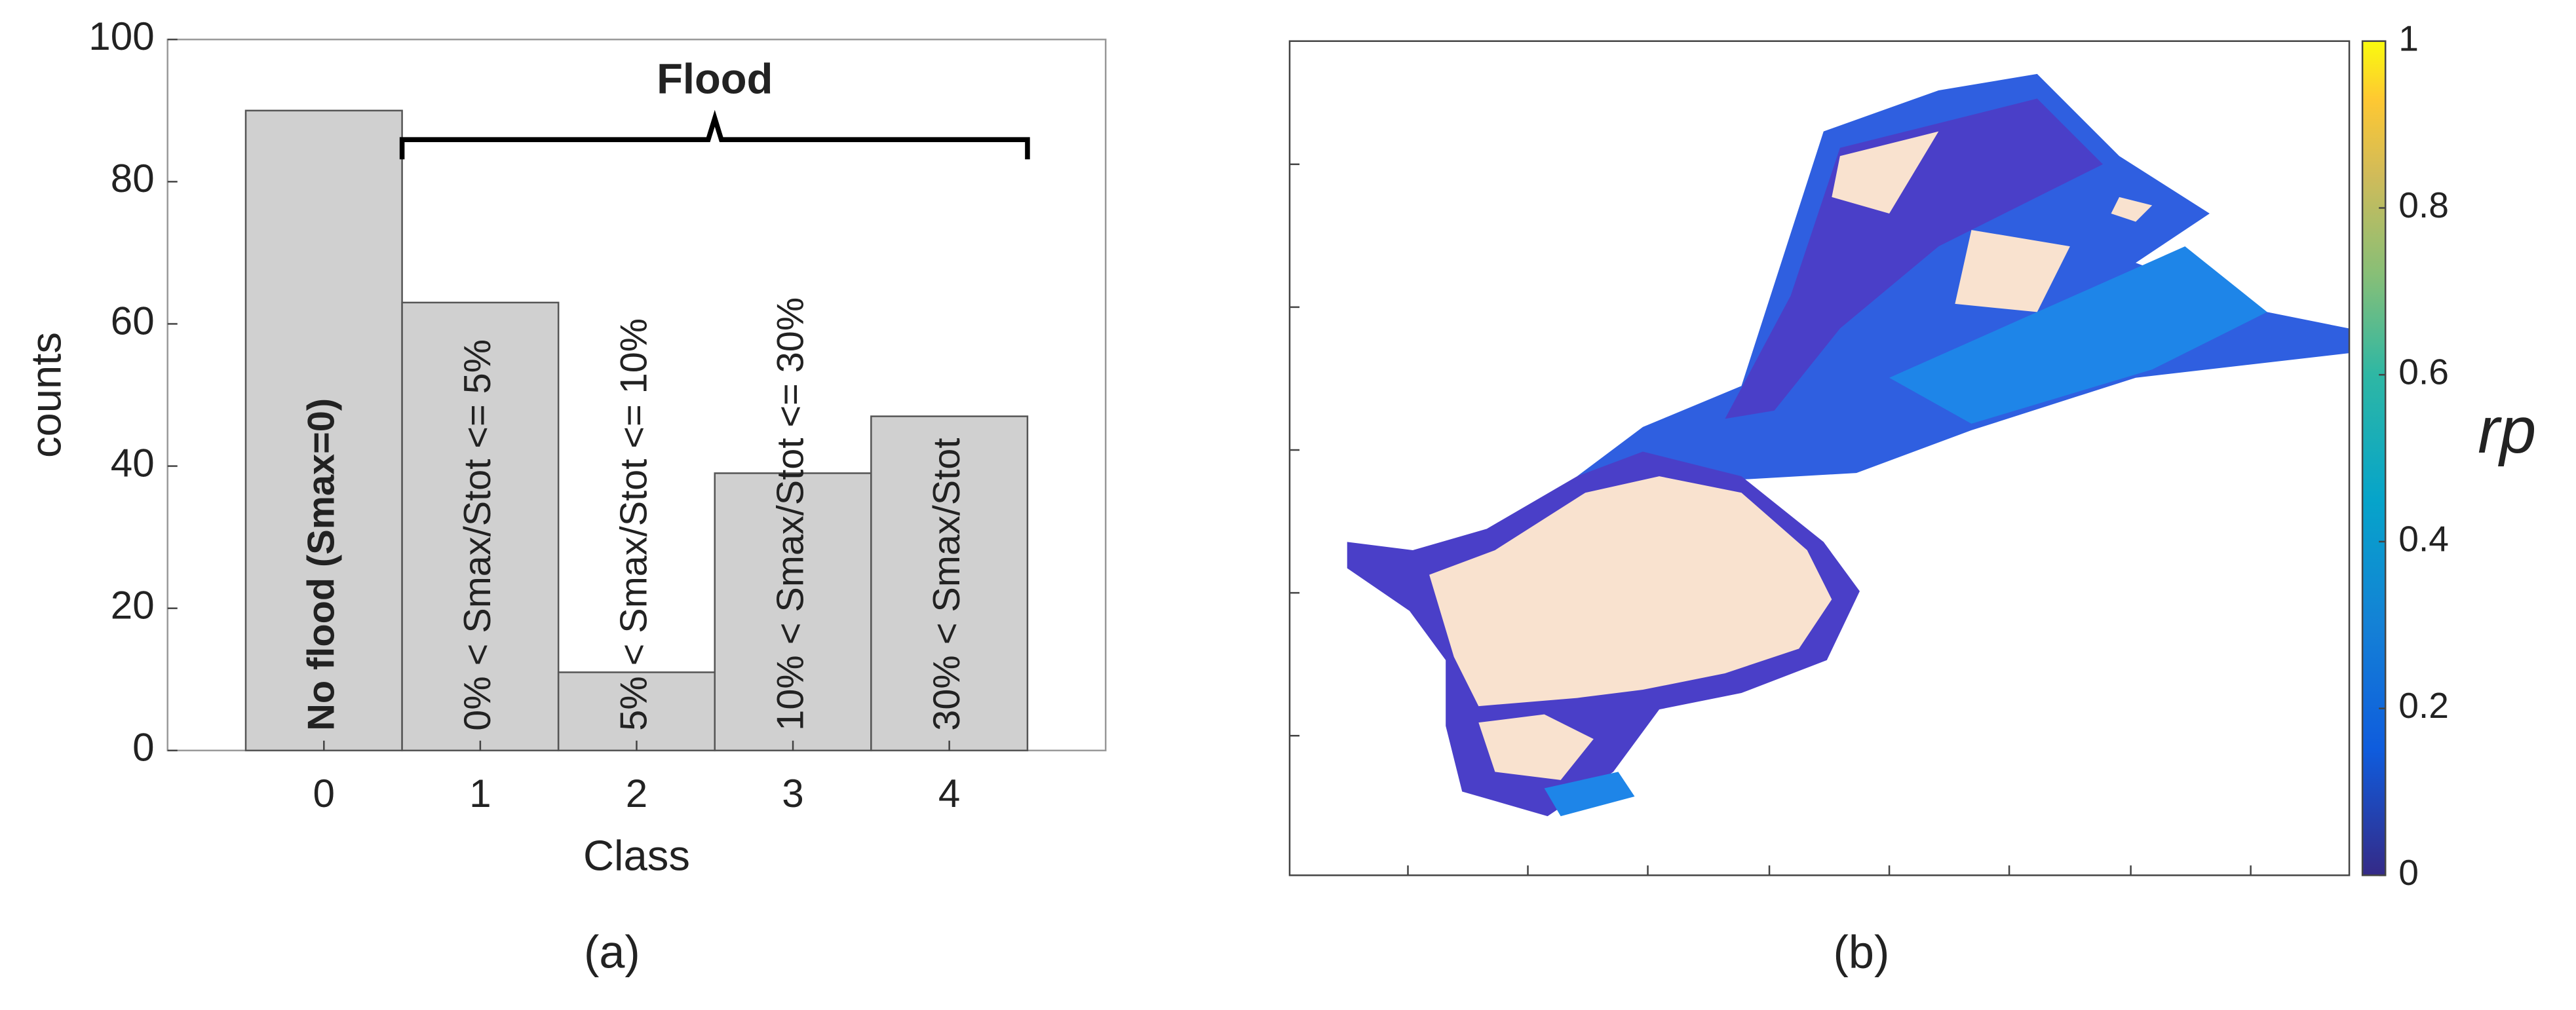  Describe the element at coordinates (715, 79) in the screenshot. I see `annotation: Flood` at that location.